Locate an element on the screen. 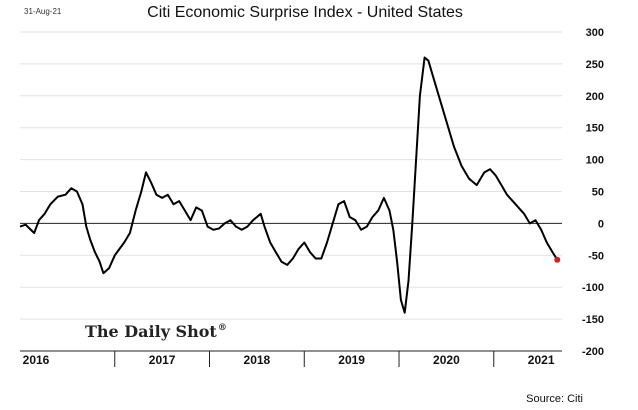 Image resolution: width=638 pixels, height=410 pixels. x-tick-label: 2021 is located at coordinates (541, 360).